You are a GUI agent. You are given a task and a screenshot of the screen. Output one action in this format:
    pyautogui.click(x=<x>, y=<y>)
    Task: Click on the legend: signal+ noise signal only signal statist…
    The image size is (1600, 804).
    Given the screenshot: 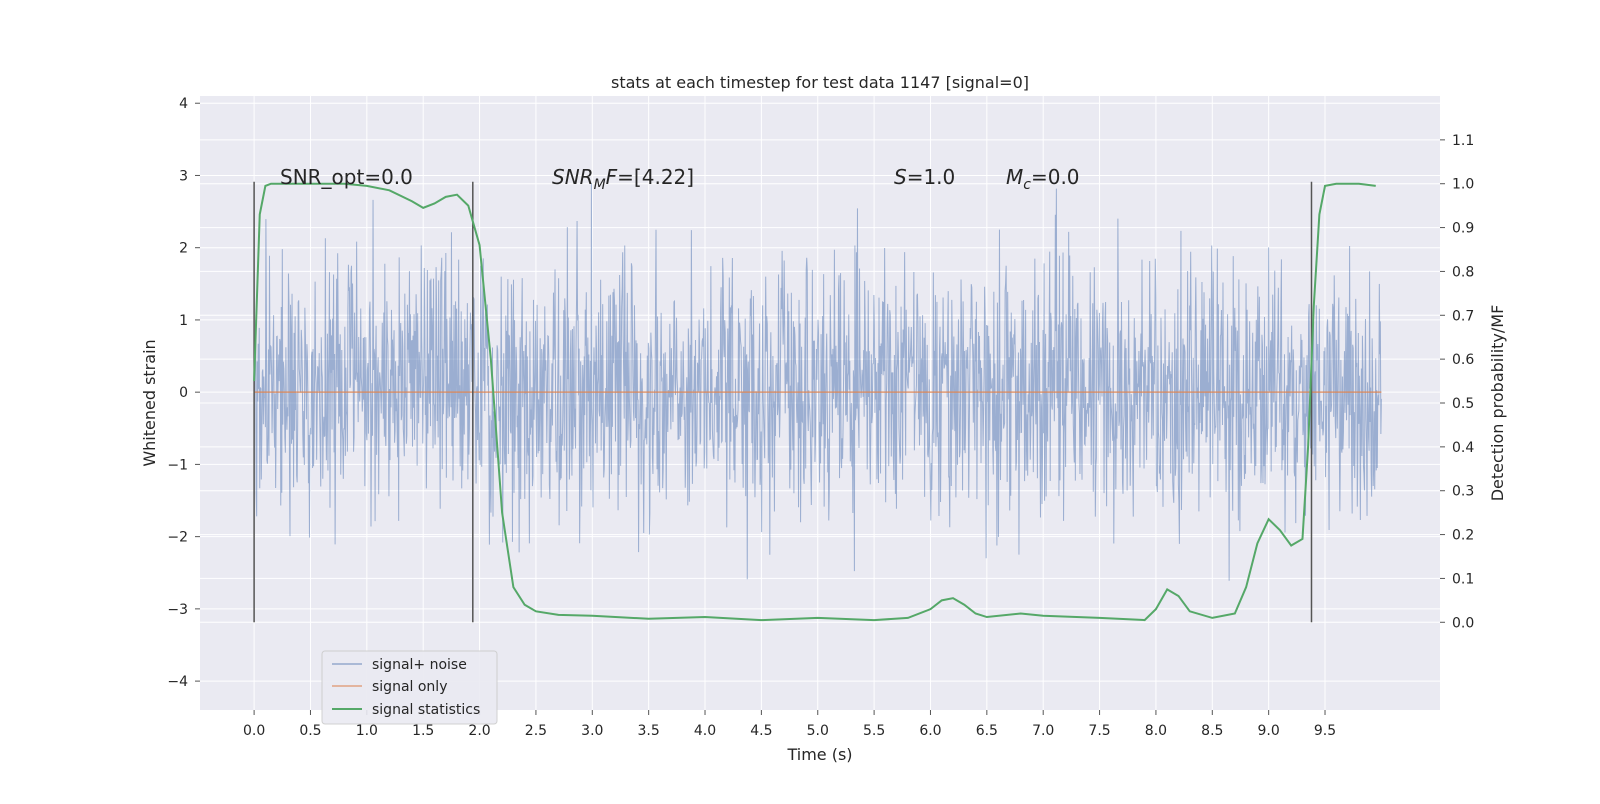 What is the action you would take?
    pyautogui.click(x=409, y=687)
    